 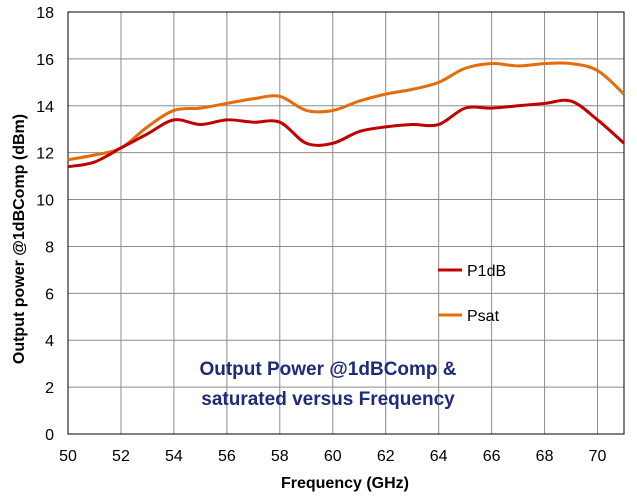 What do you see at coordinates (327, 369) in the screenshot?
I see `annotation-line-1: Output Power @1dBComp &` at bounding box center [327, 369].